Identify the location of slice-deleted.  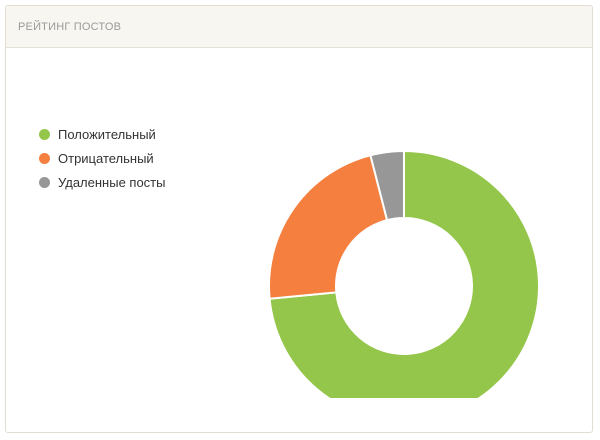
(387, 185).